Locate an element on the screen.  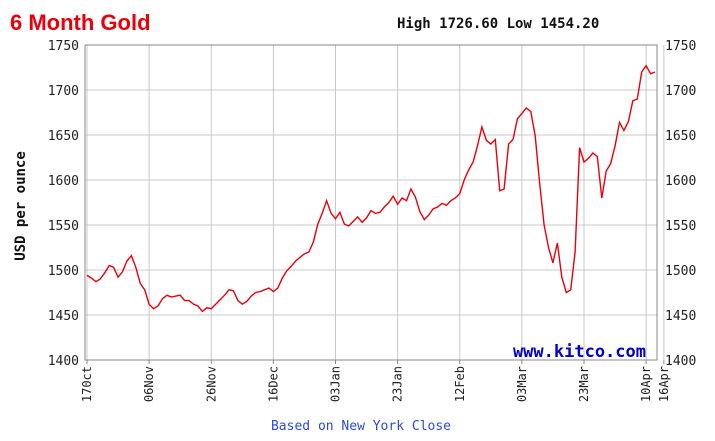
y-tick-label-right: 1400 is located at coordinates (680, 361).